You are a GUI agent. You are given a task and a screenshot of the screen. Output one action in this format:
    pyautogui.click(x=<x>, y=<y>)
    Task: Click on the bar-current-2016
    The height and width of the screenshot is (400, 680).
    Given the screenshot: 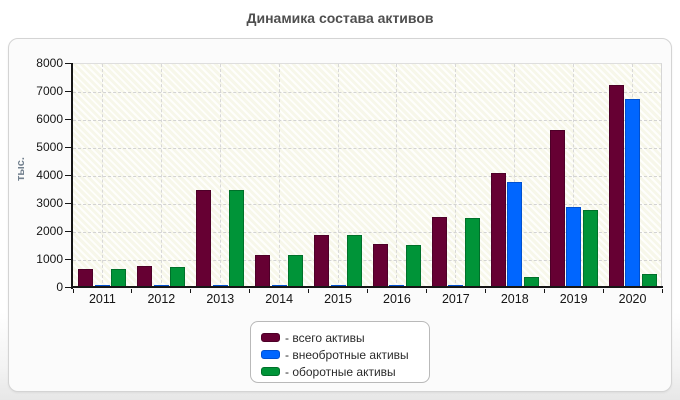 What is the action you would take?
    pyautogui.click(x=413, y=266)
    